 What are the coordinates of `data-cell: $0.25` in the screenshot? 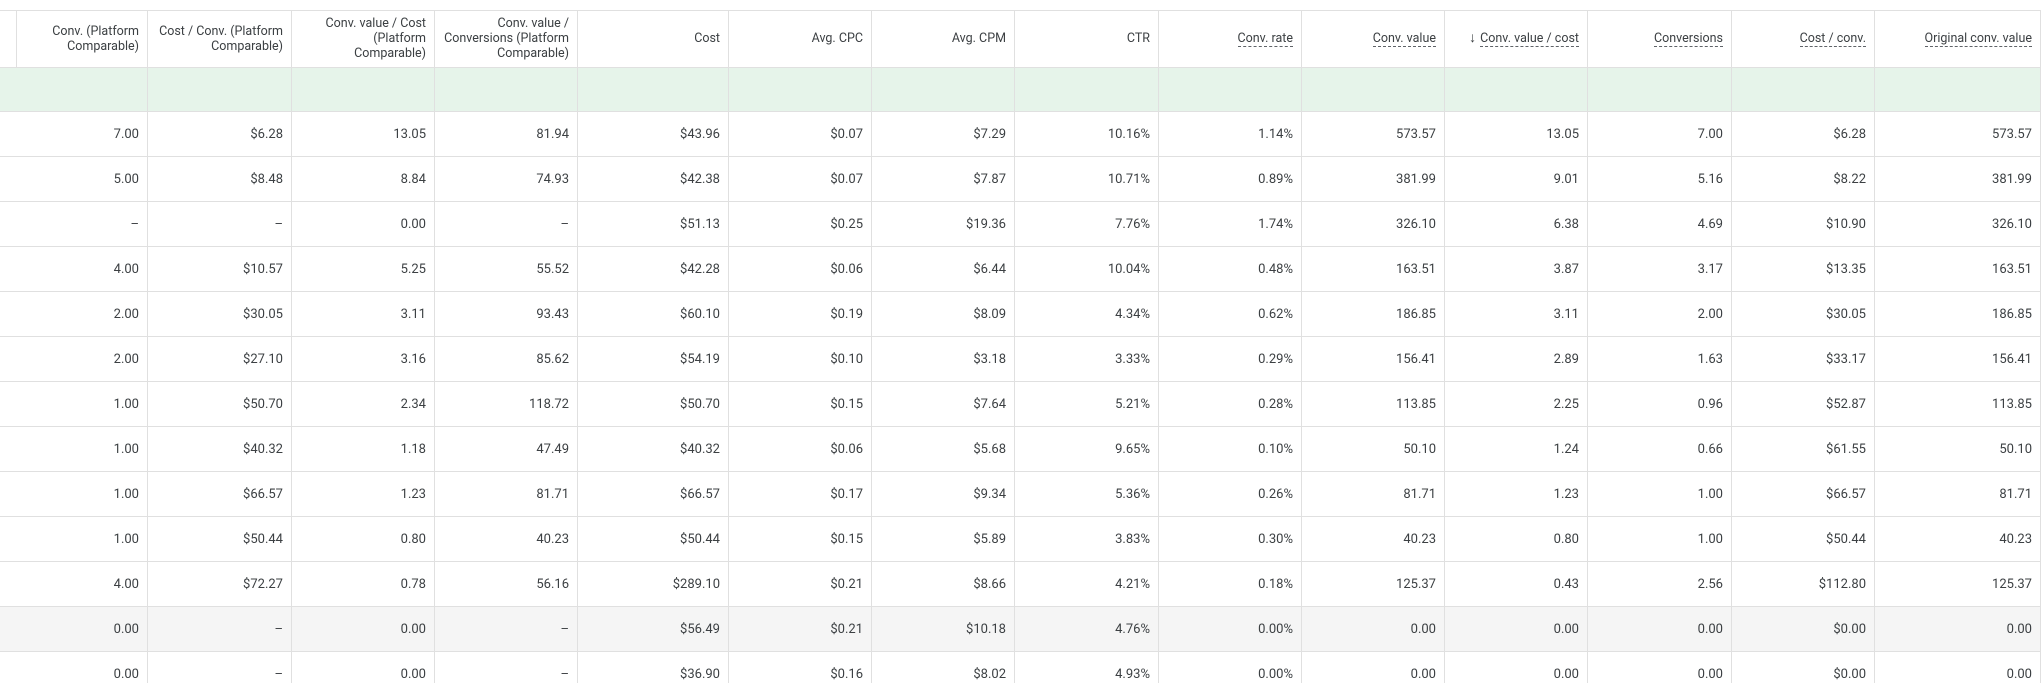 It's located at (800, 224).